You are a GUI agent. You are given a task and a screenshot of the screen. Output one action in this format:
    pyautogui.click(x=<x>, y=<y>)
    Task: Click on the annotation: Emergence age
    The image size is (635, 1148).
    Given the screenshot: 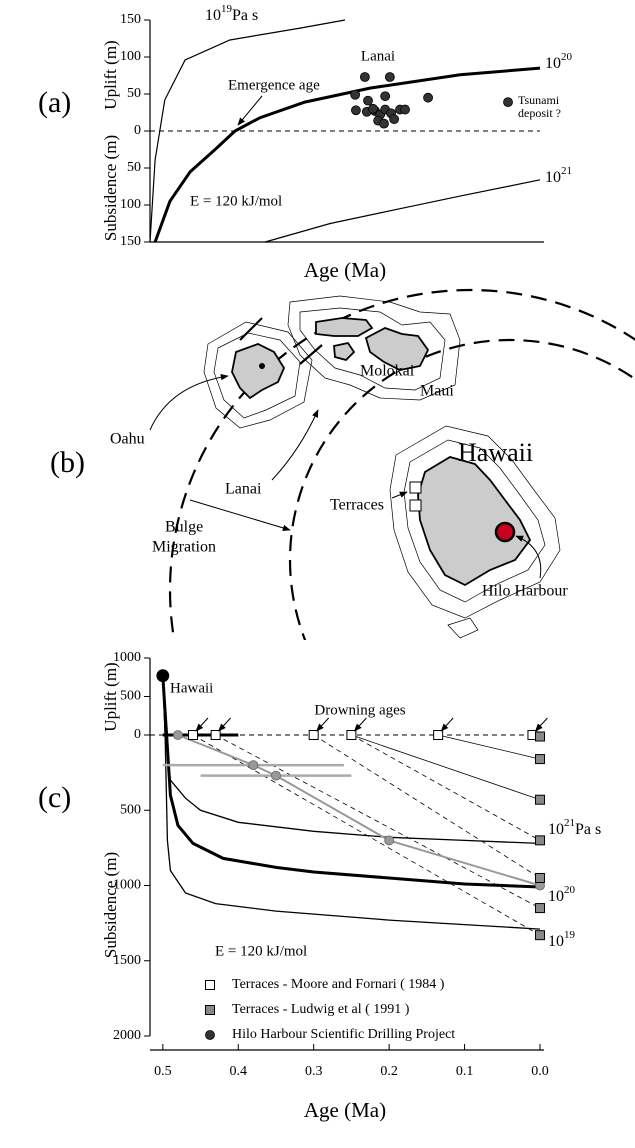 What is the action you would take?
    pyautogui.click(x=274, y=85)
    